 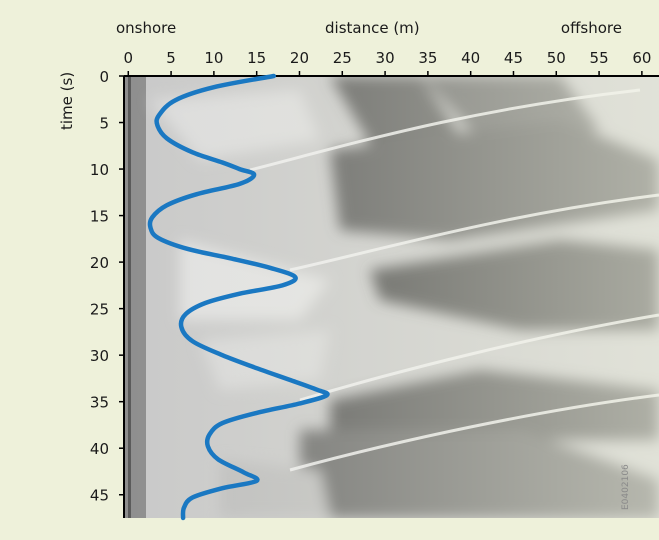 I want to click on x-tick-label: 50, so click(x=556, y=58).